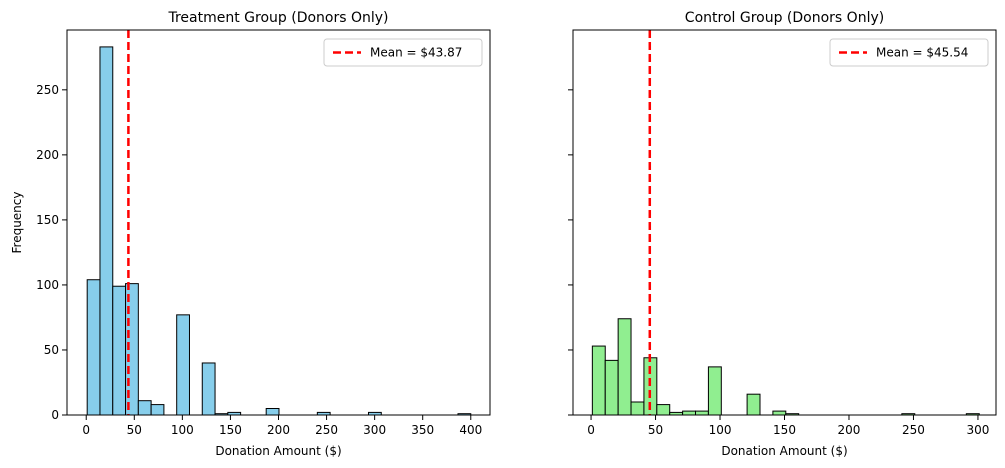 This screenshot has height=468, width=1005. Describe the element at coordinates (55, 415) in the screenshot. I see `y-tick-label: 0` at that location.